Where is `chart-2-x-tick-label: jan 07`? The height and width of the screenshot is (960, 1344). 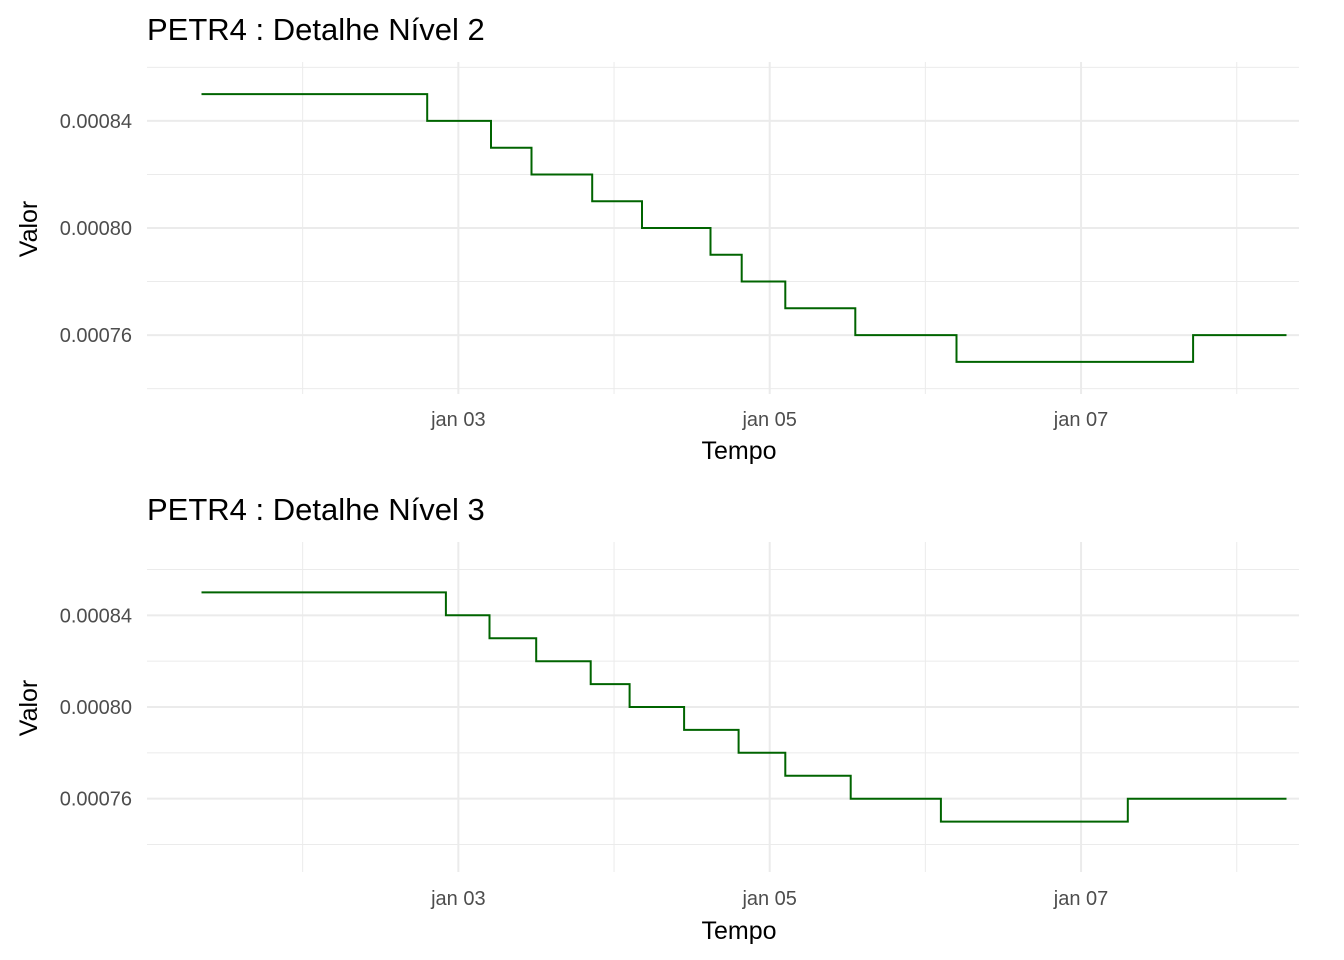
chart-2-x-tick-label: jan 07 is located at coordinates (1081, 899).